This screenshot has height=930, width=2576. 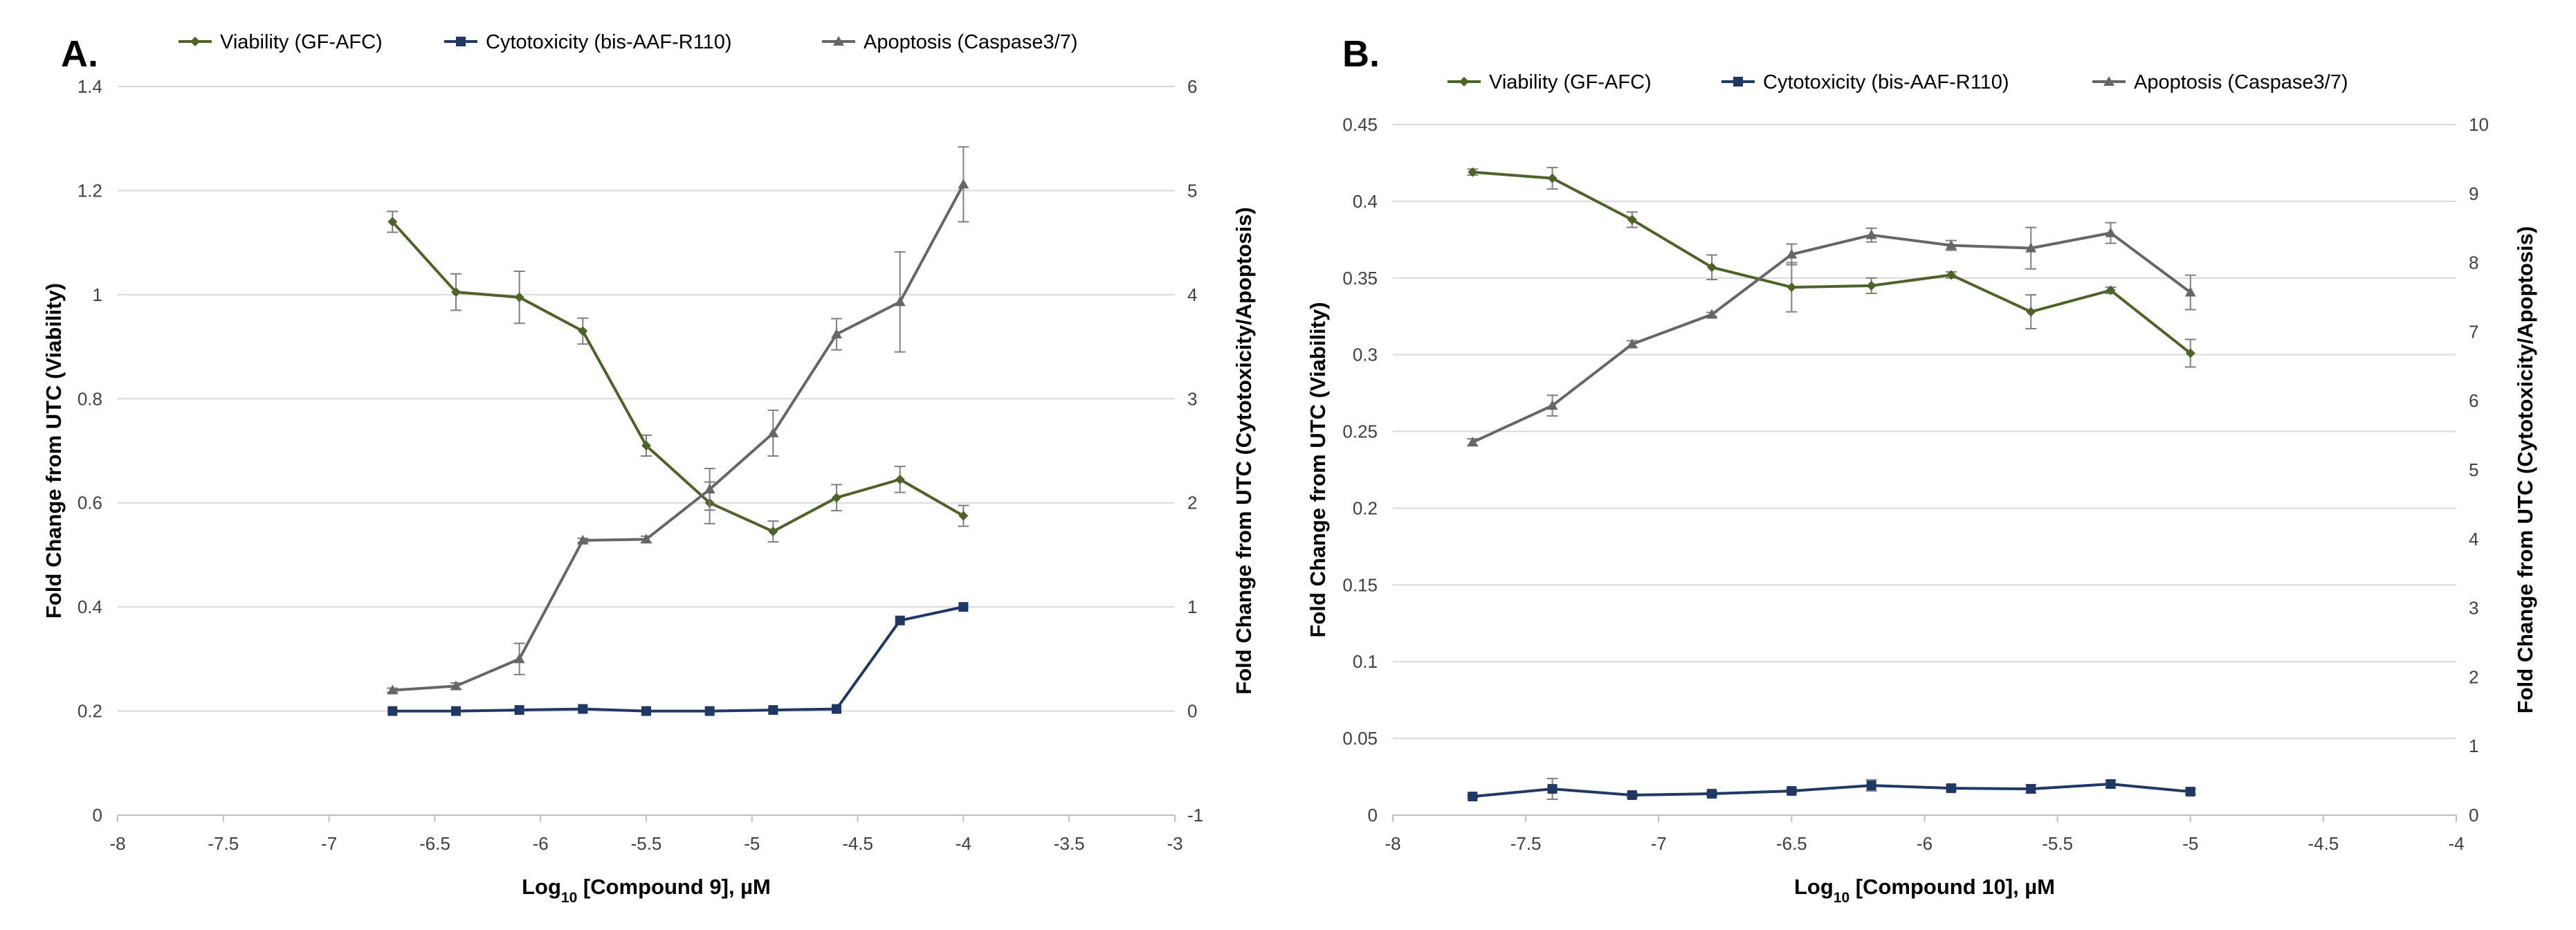 I want to click on y-tick-label: 0.45, so click(x=1360, y=124).